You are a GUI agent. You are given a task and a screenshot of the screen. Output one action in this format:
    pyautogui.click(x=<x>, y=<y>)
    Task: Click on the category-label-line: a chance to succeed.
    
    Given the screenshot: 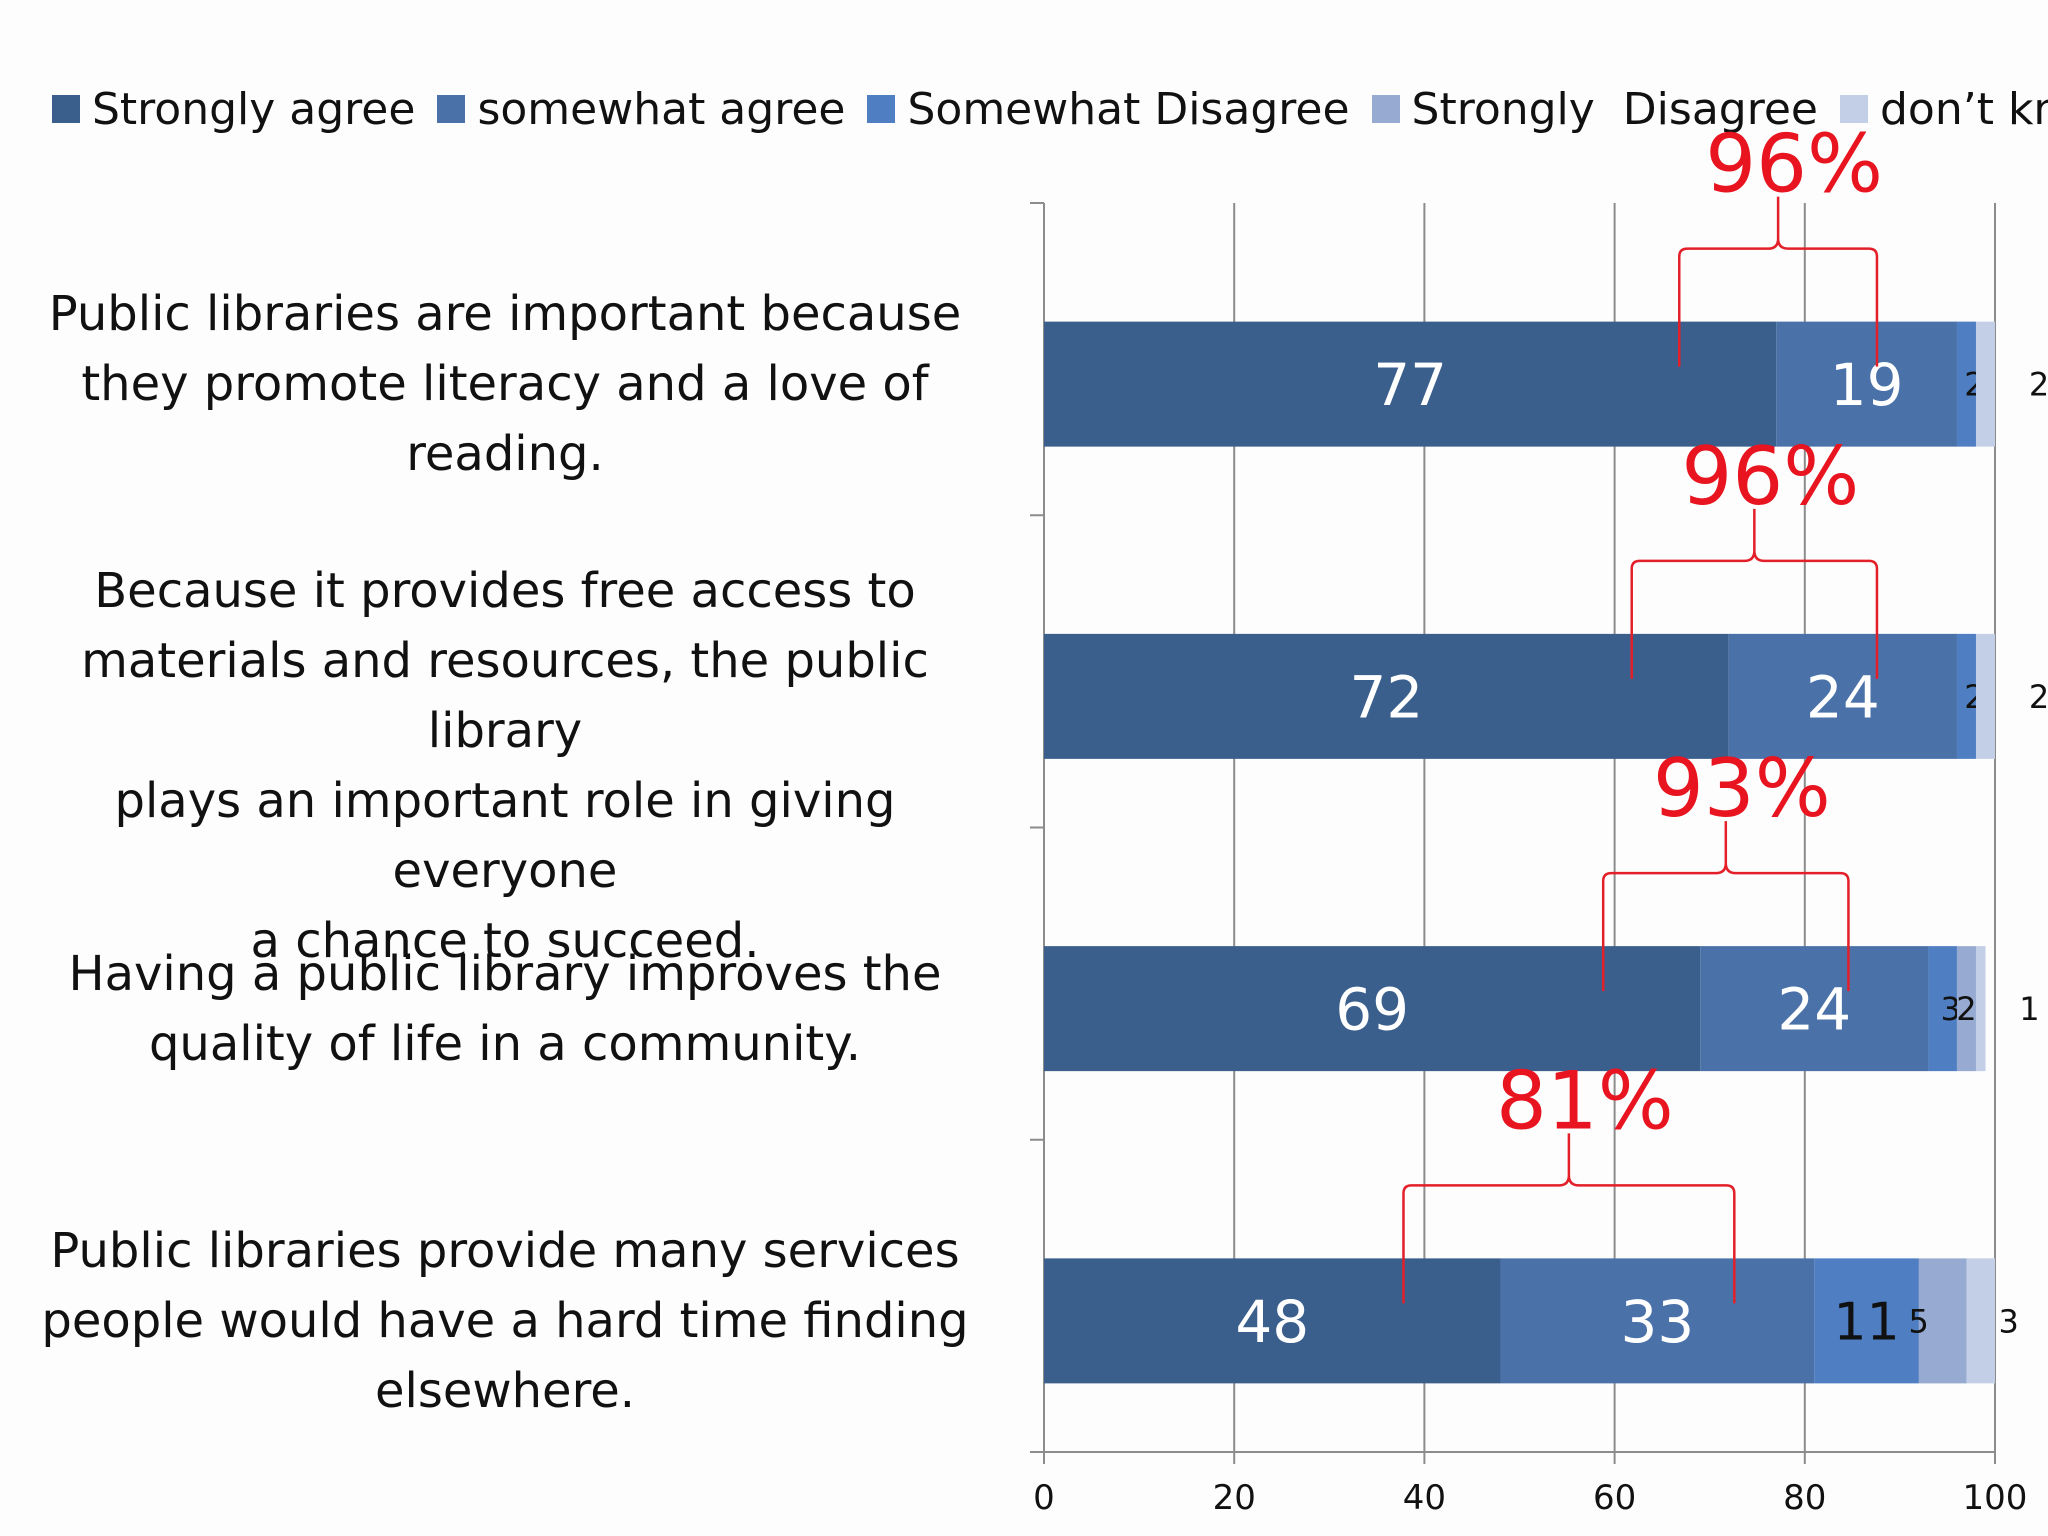 What is the action you would take?
    pyautogui.click(x=505, y=941)
    